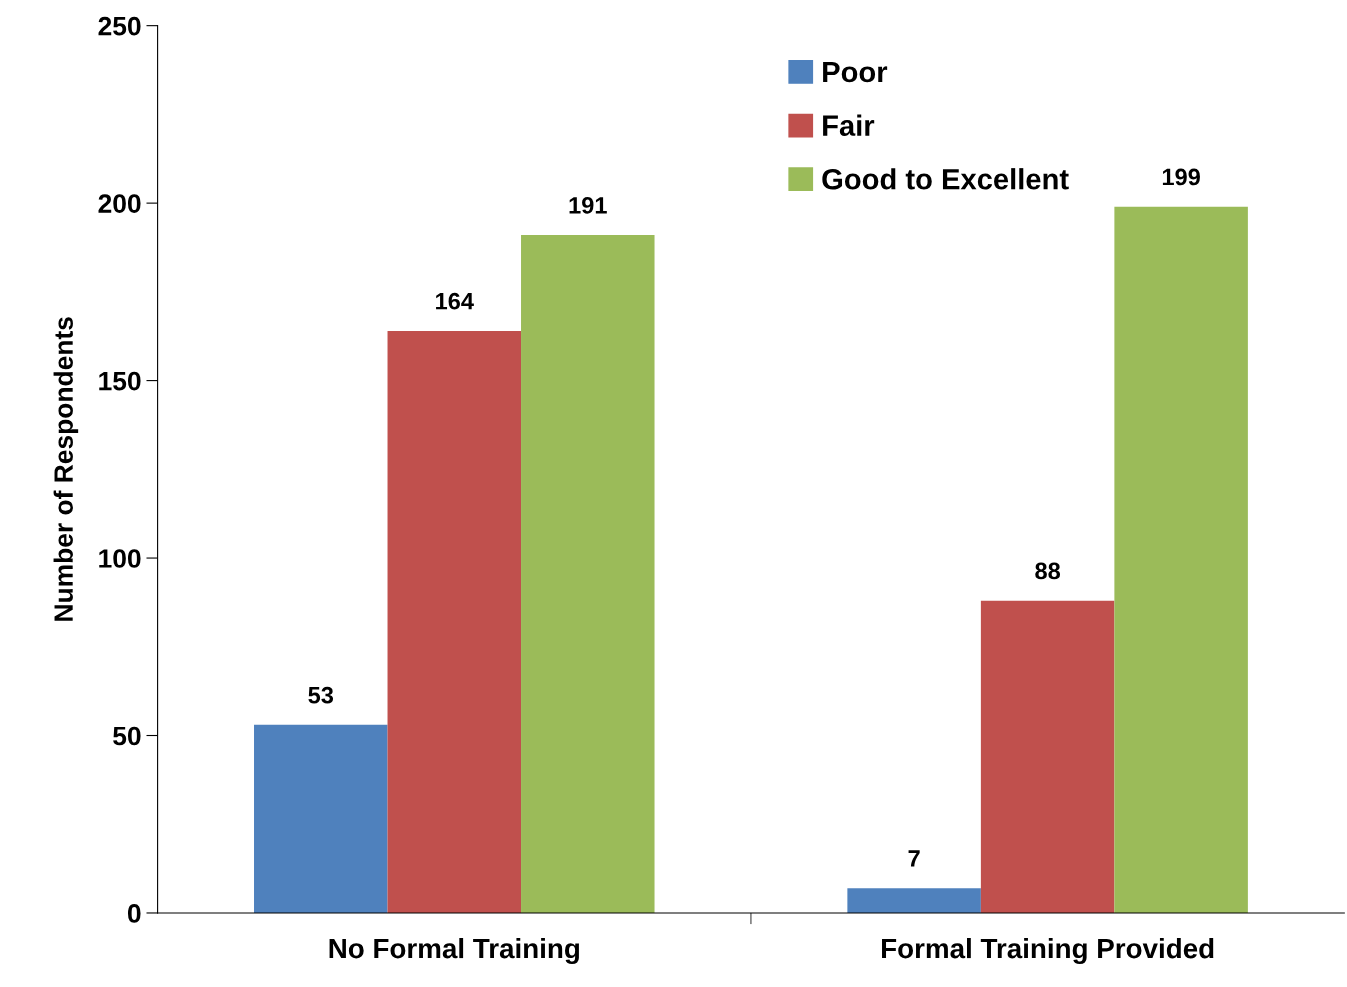  What do you see at coordinates (855, 72) in the screenshot?
I see `legend-label: Poor` at bounding box center [855, 72].